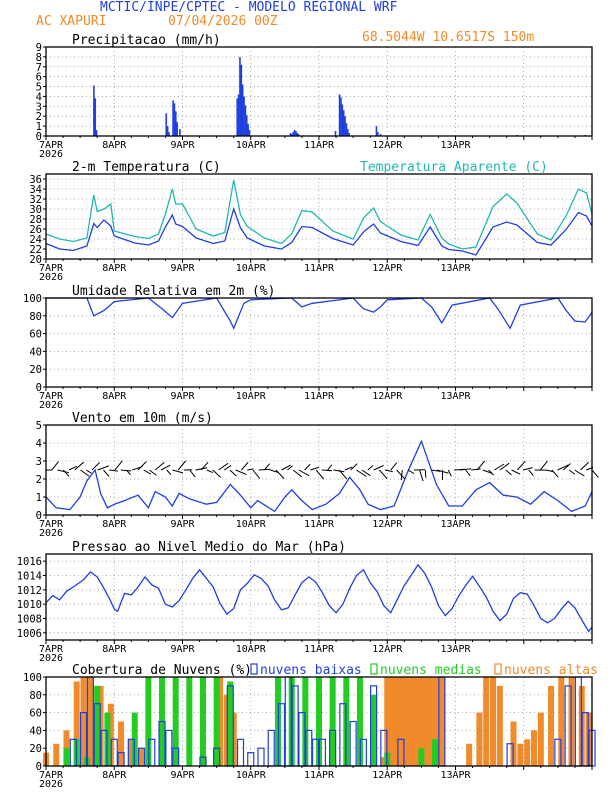 This screenshot has width=612, height=792. Describe the element at coordinates (35, 230) in the screenshot. I see `y-tick-label: 26` at that location.